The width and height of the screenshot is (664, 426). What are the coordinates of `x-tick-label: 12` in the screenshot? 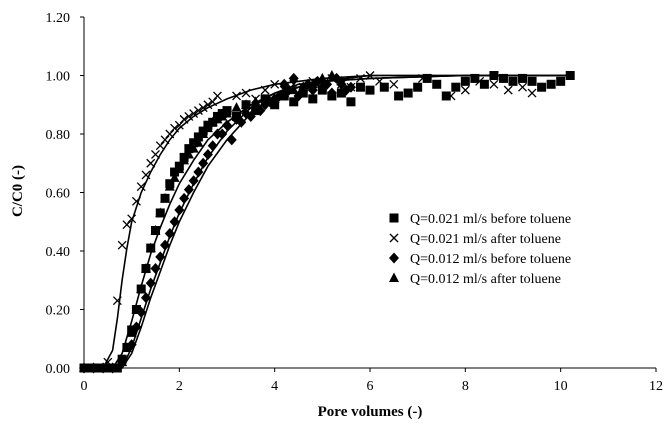 It's located at (656, 386).